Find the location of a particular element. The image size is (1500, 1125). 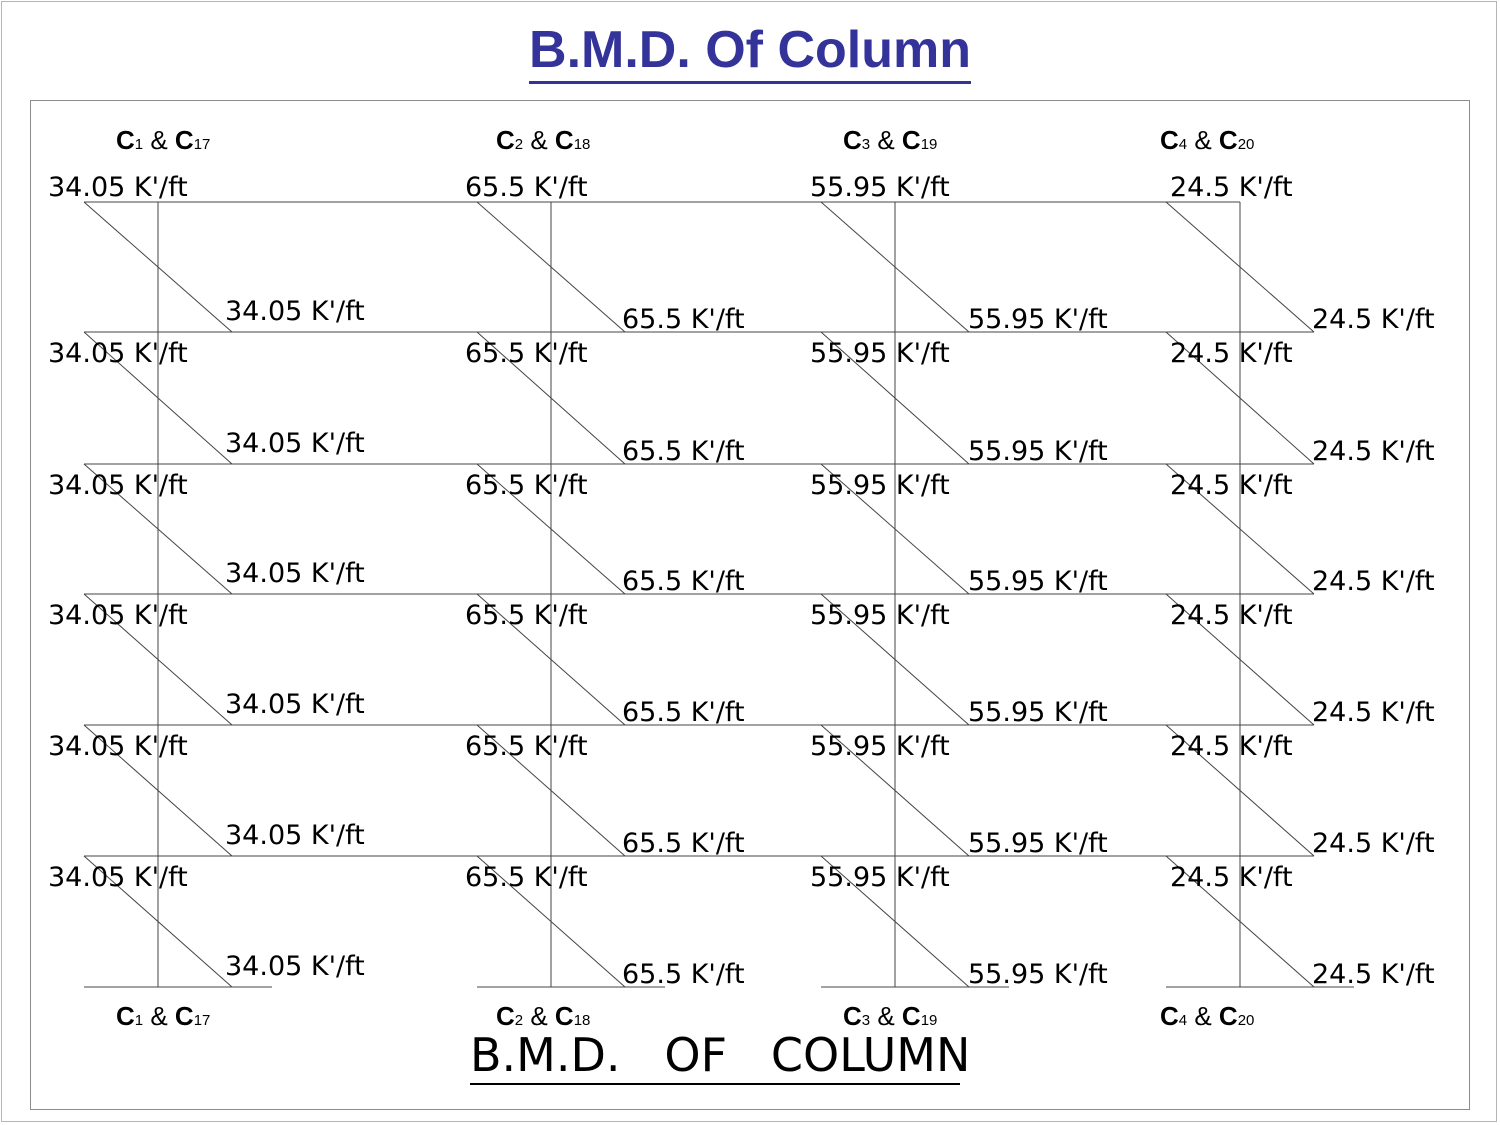

moment-diagonal-c3-s2 is located at coordinates (895, 398).